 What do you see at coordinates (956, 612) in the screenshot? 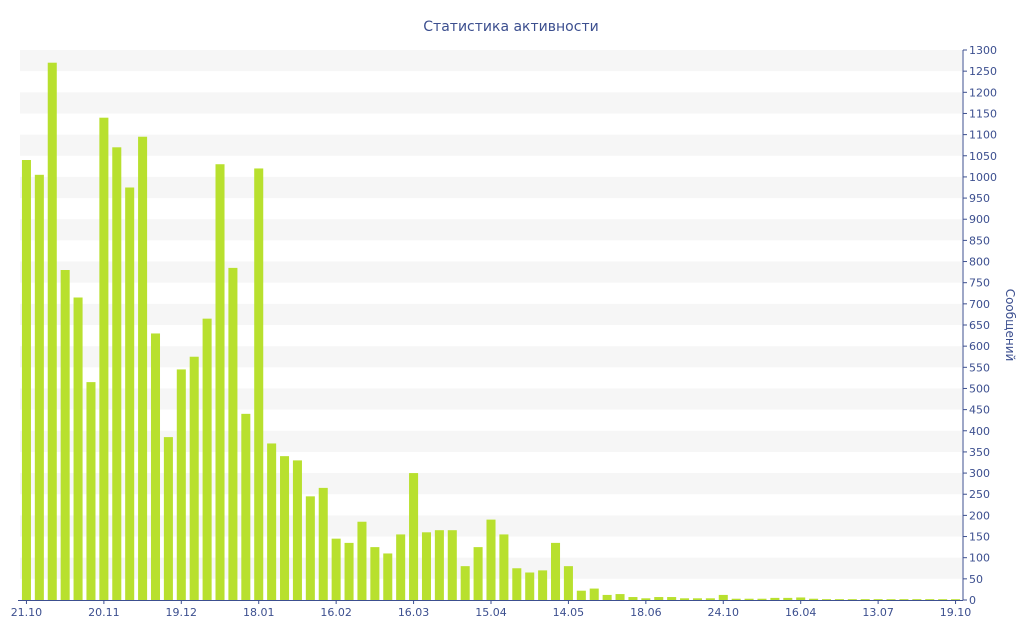
I see `x-tick-label: 19.10` at bounding box center [956, 612].